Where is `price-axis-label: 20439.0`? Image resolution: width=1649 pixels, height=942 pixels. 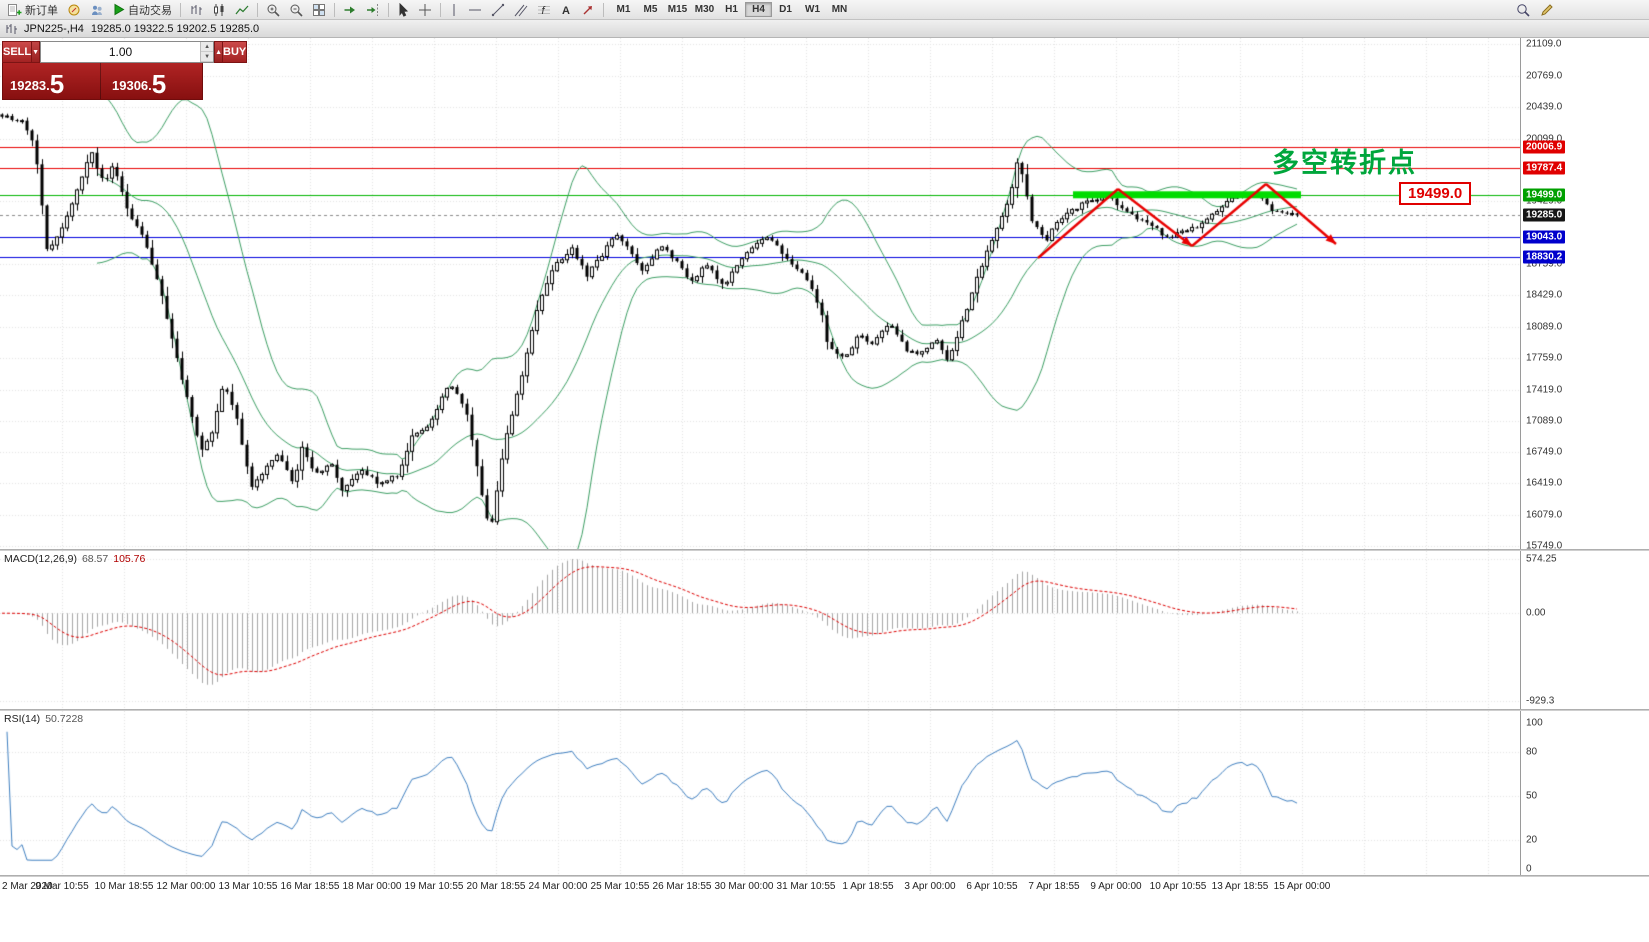
price-axis-label: 20439.0 is located at coordinates (1544, 107).